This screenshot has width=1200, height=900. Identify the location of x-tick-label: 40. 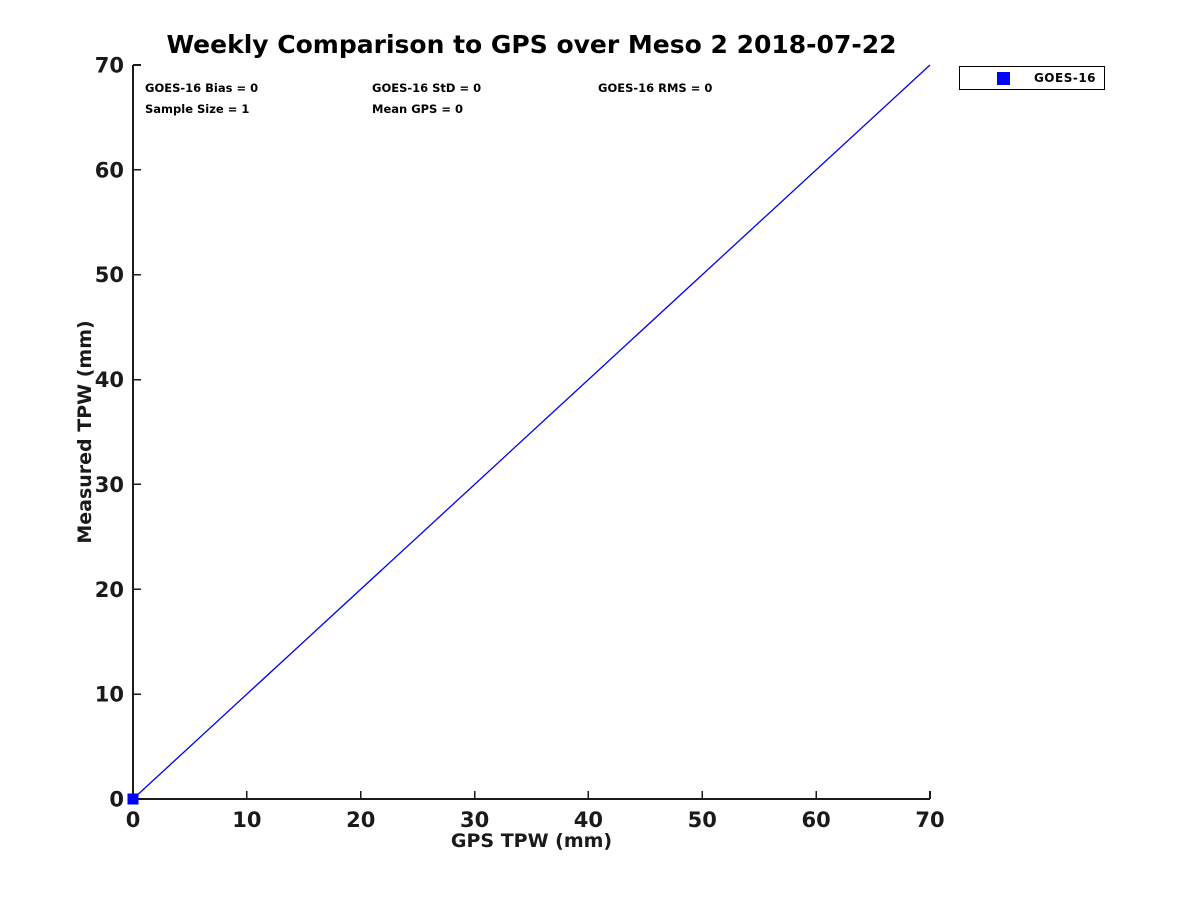
(588, 820).